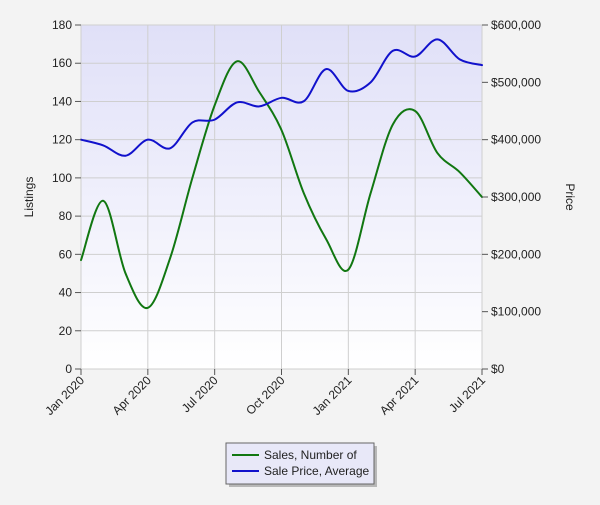 The height and width of the screenshot is (505, 600). Describe the element at coordinates (332, 395) in the screenshot. I see `x-tick-label: Jan 2021` at that location.